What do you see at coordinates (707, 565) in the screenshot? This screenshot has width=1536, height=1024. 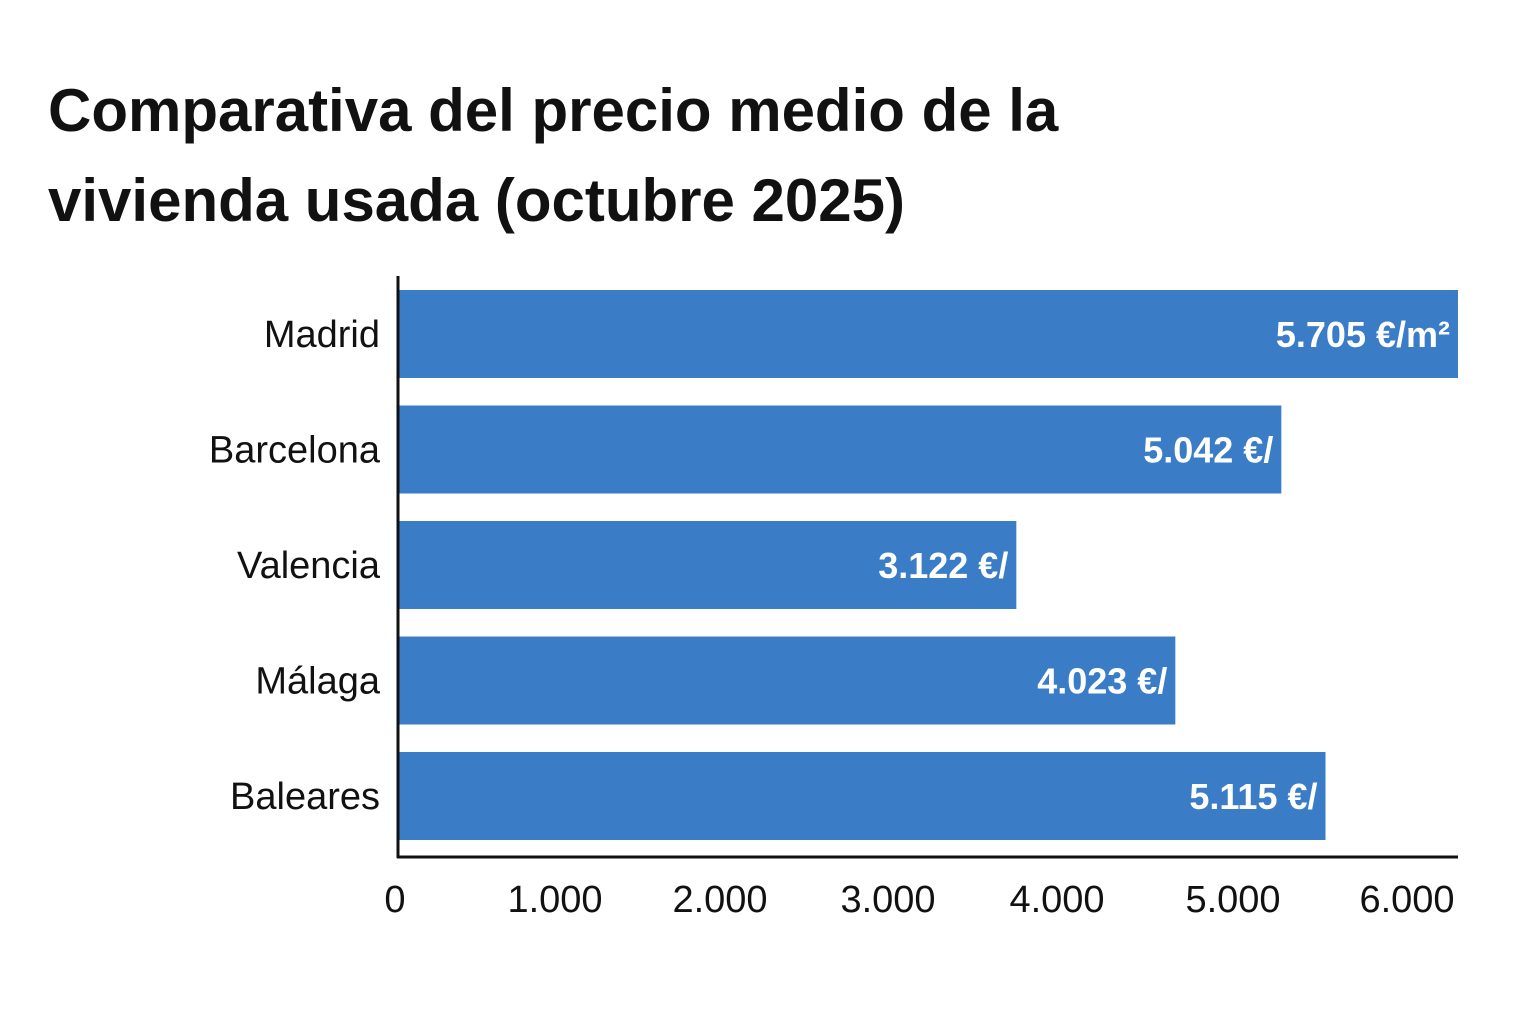 I see `bar-valencia` at bounding box center [707, 565].